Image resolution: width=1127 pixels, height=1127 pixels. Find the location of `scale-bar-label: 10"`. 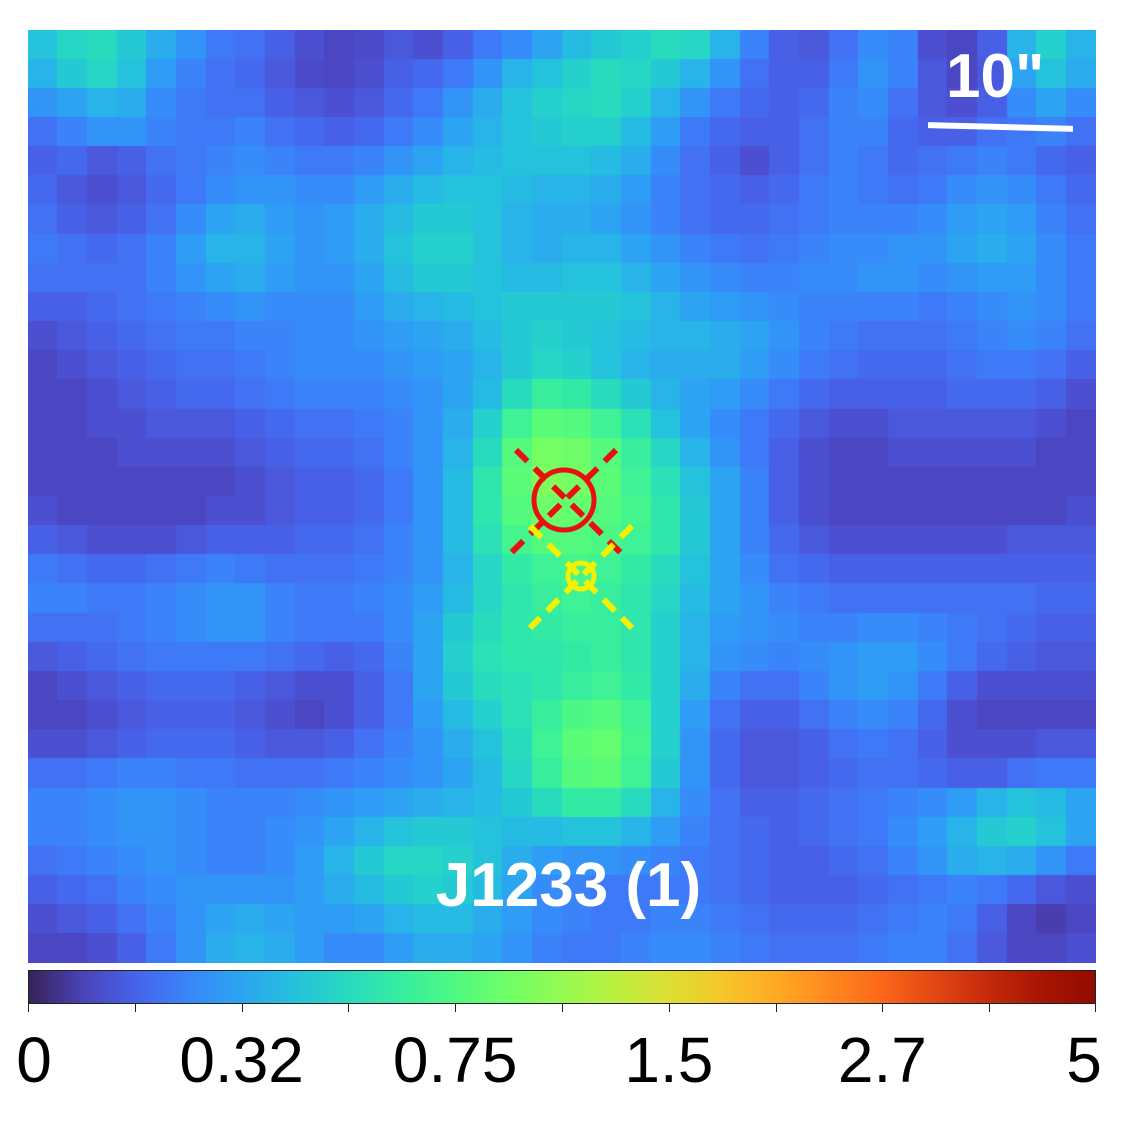

scale-bar-label: 10" is located at coordinates (995, 76).